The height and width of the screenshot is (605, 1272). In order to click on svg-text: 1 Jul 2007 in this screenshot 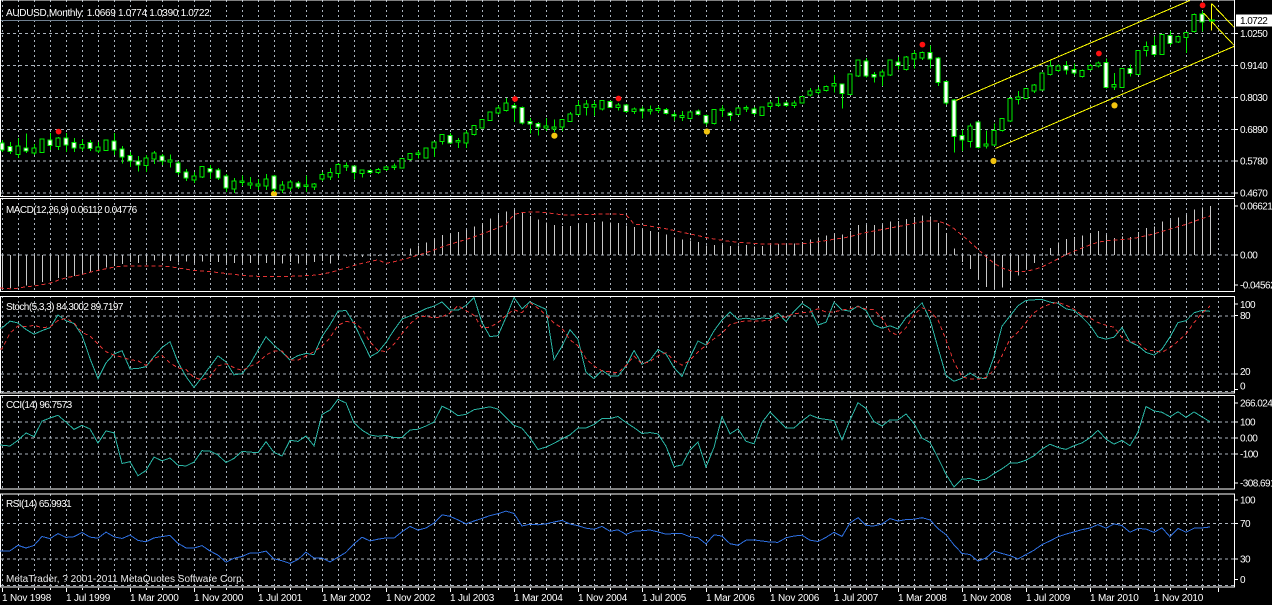, I will do `click(856, 598)`.